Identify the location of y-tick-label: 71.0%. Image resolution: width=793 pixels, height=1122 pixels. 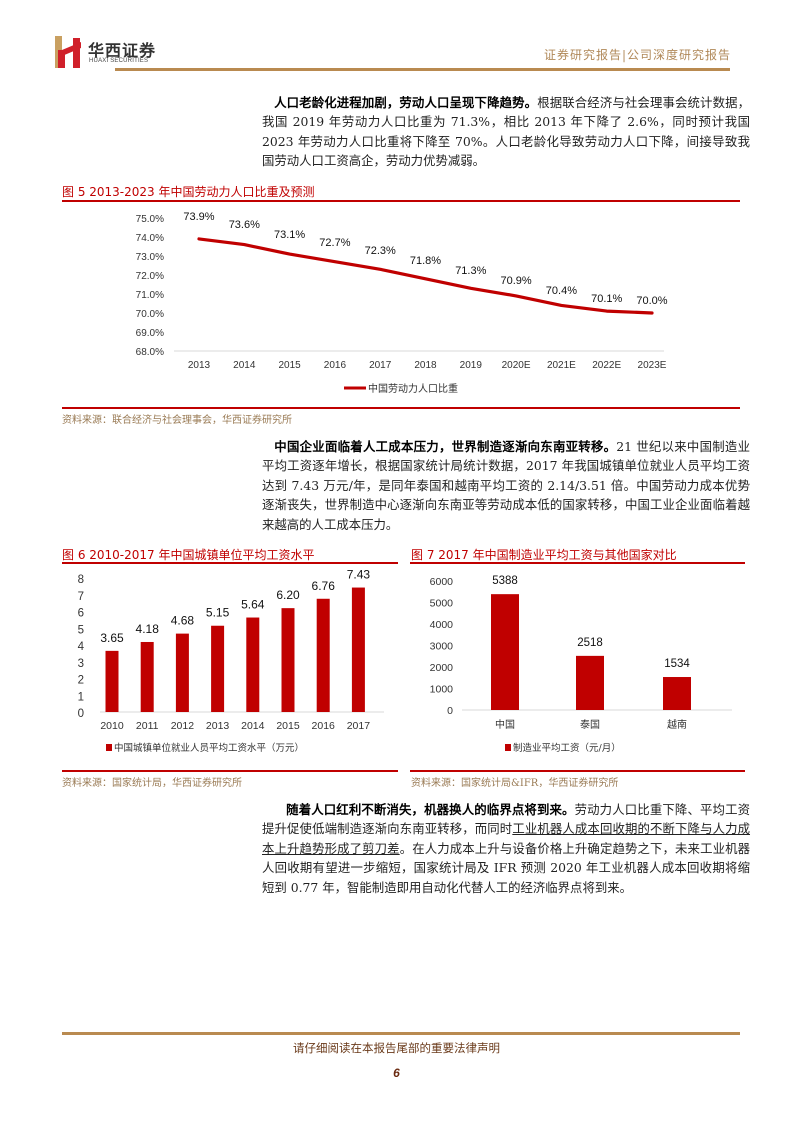
(150, 295).